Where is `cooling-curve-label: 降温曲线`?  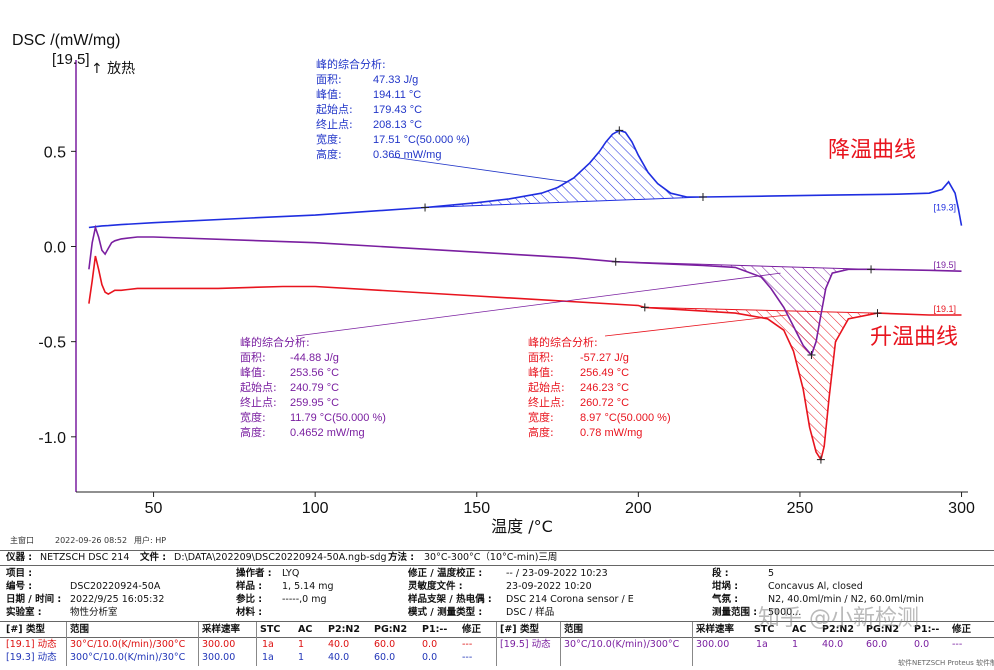
cooling-curve-label: 降温曲线 is located at coordinates (872, 150).